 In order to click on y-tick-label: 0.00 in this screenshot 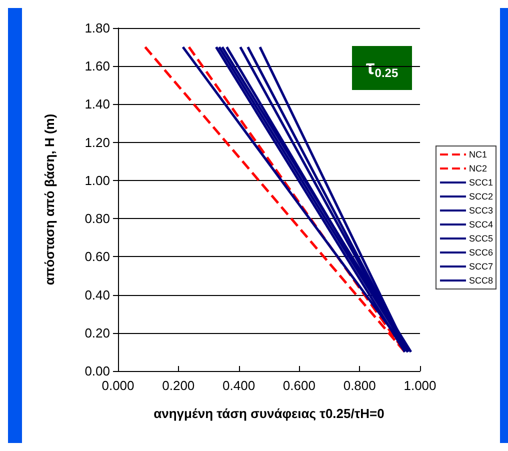, I will do `click(97, 371)`.